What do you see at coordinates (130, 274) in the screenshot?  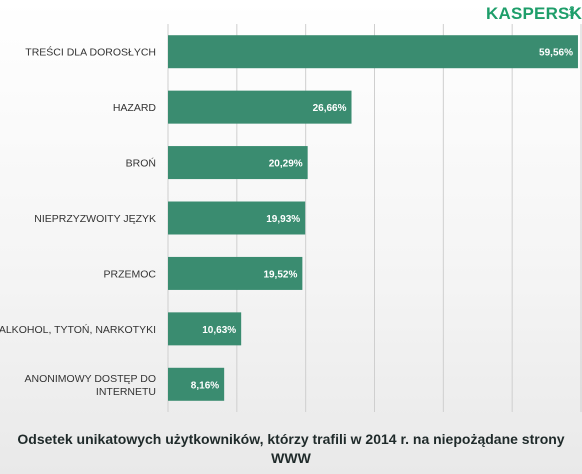 I see `category-label: PRZEMOC` at bounding box center [130, 274].